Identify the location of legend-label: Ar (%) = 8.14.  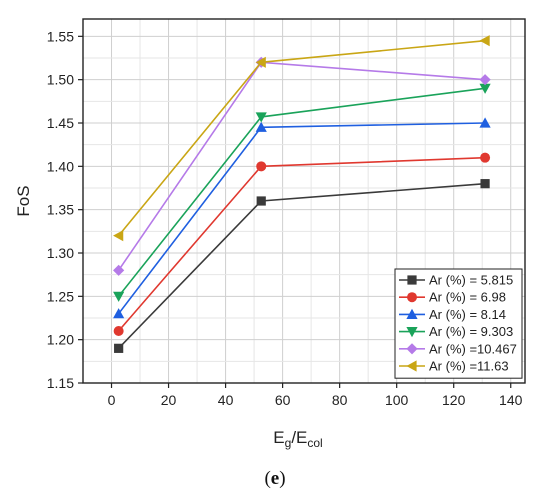
(467, 314).